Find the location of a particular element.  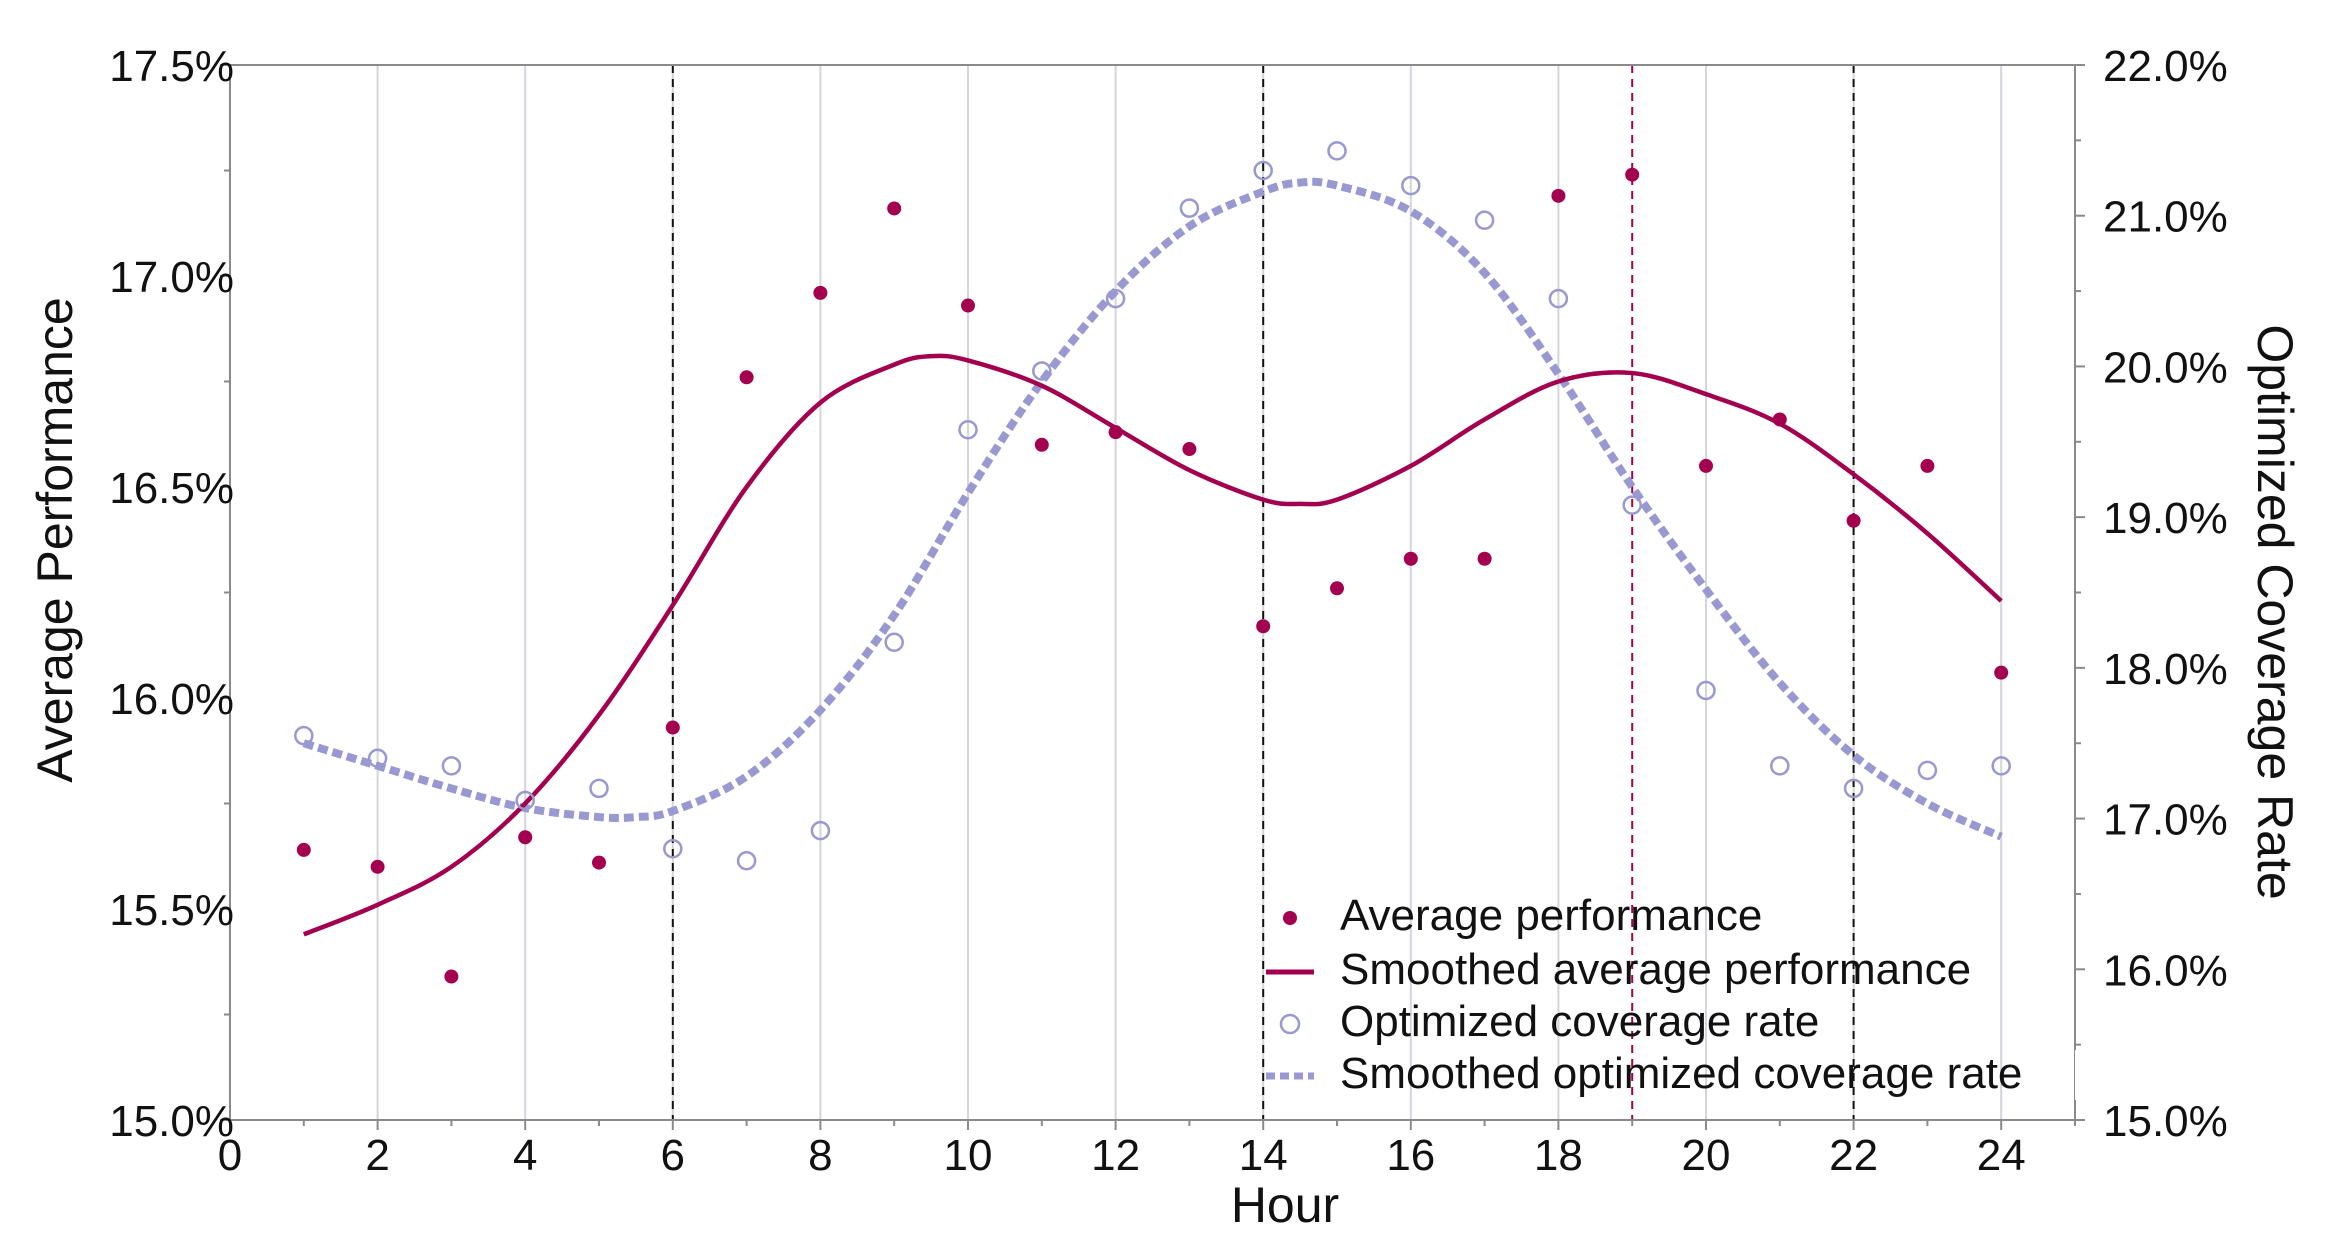

x-tick-label: 24 is located at coordinates (2001, 1155).